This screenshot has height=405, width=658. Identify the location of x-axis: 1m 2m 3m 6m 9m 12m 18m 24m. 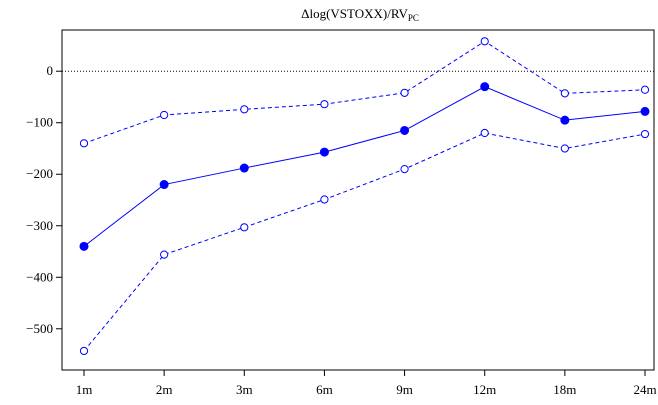
(366, 383).